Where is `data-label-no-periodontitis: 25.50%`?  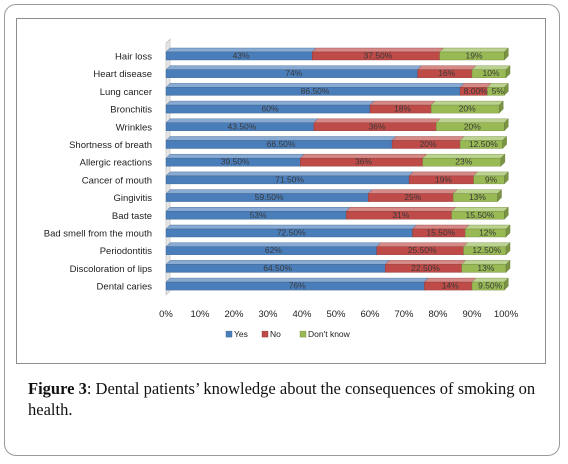
data-label-no-periodontitis: 25.50% is located at coordinates (422, 250).